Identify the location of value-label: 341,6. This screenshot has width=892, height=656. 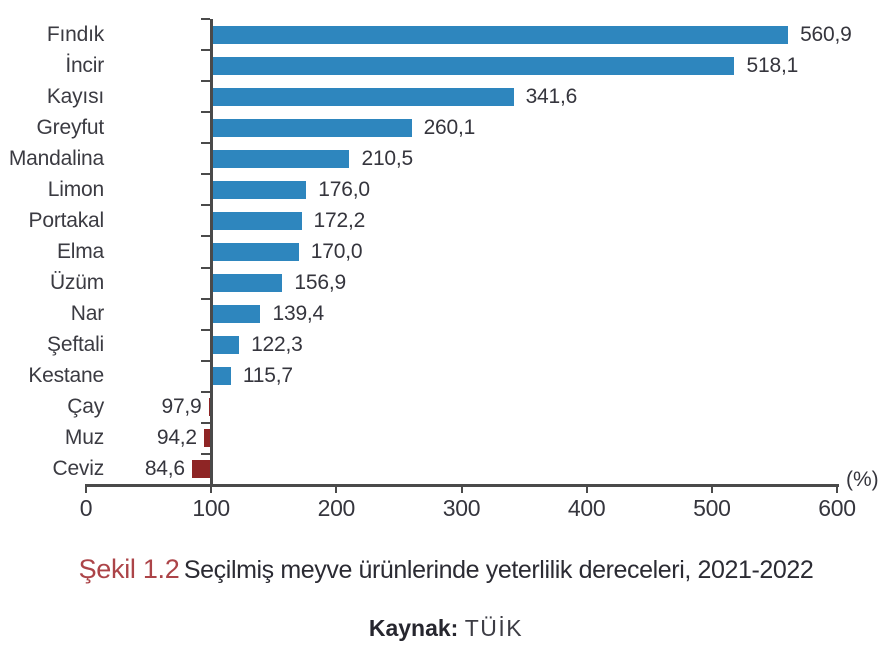
(551, 96).